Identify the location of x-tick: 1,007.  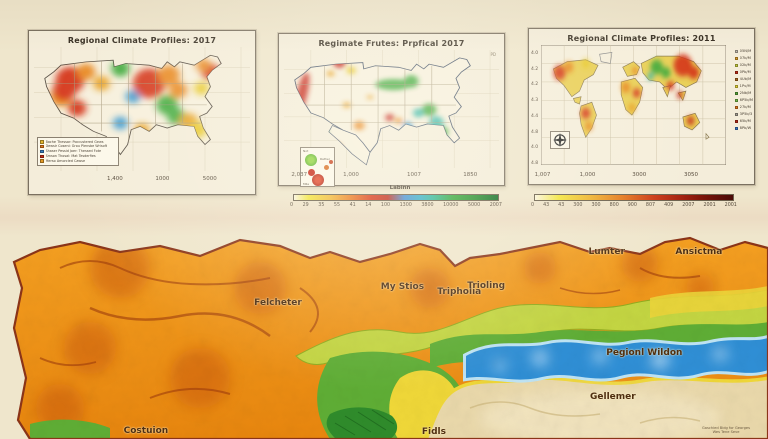
(542, 175).